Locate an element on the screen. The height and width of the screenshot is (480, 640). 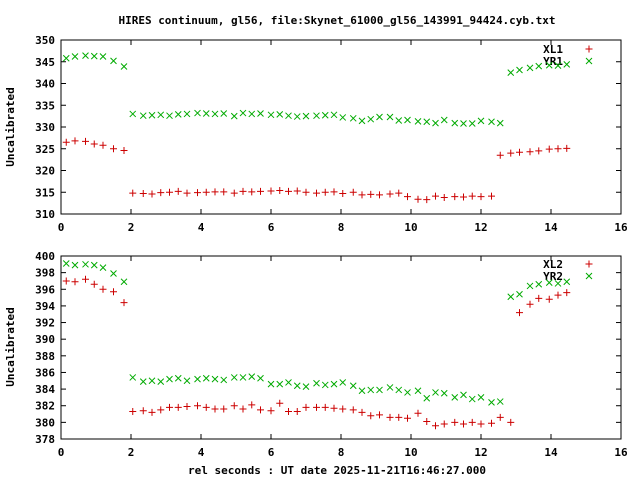
x-tick-label: 4 is located at coordinates (201, 227).